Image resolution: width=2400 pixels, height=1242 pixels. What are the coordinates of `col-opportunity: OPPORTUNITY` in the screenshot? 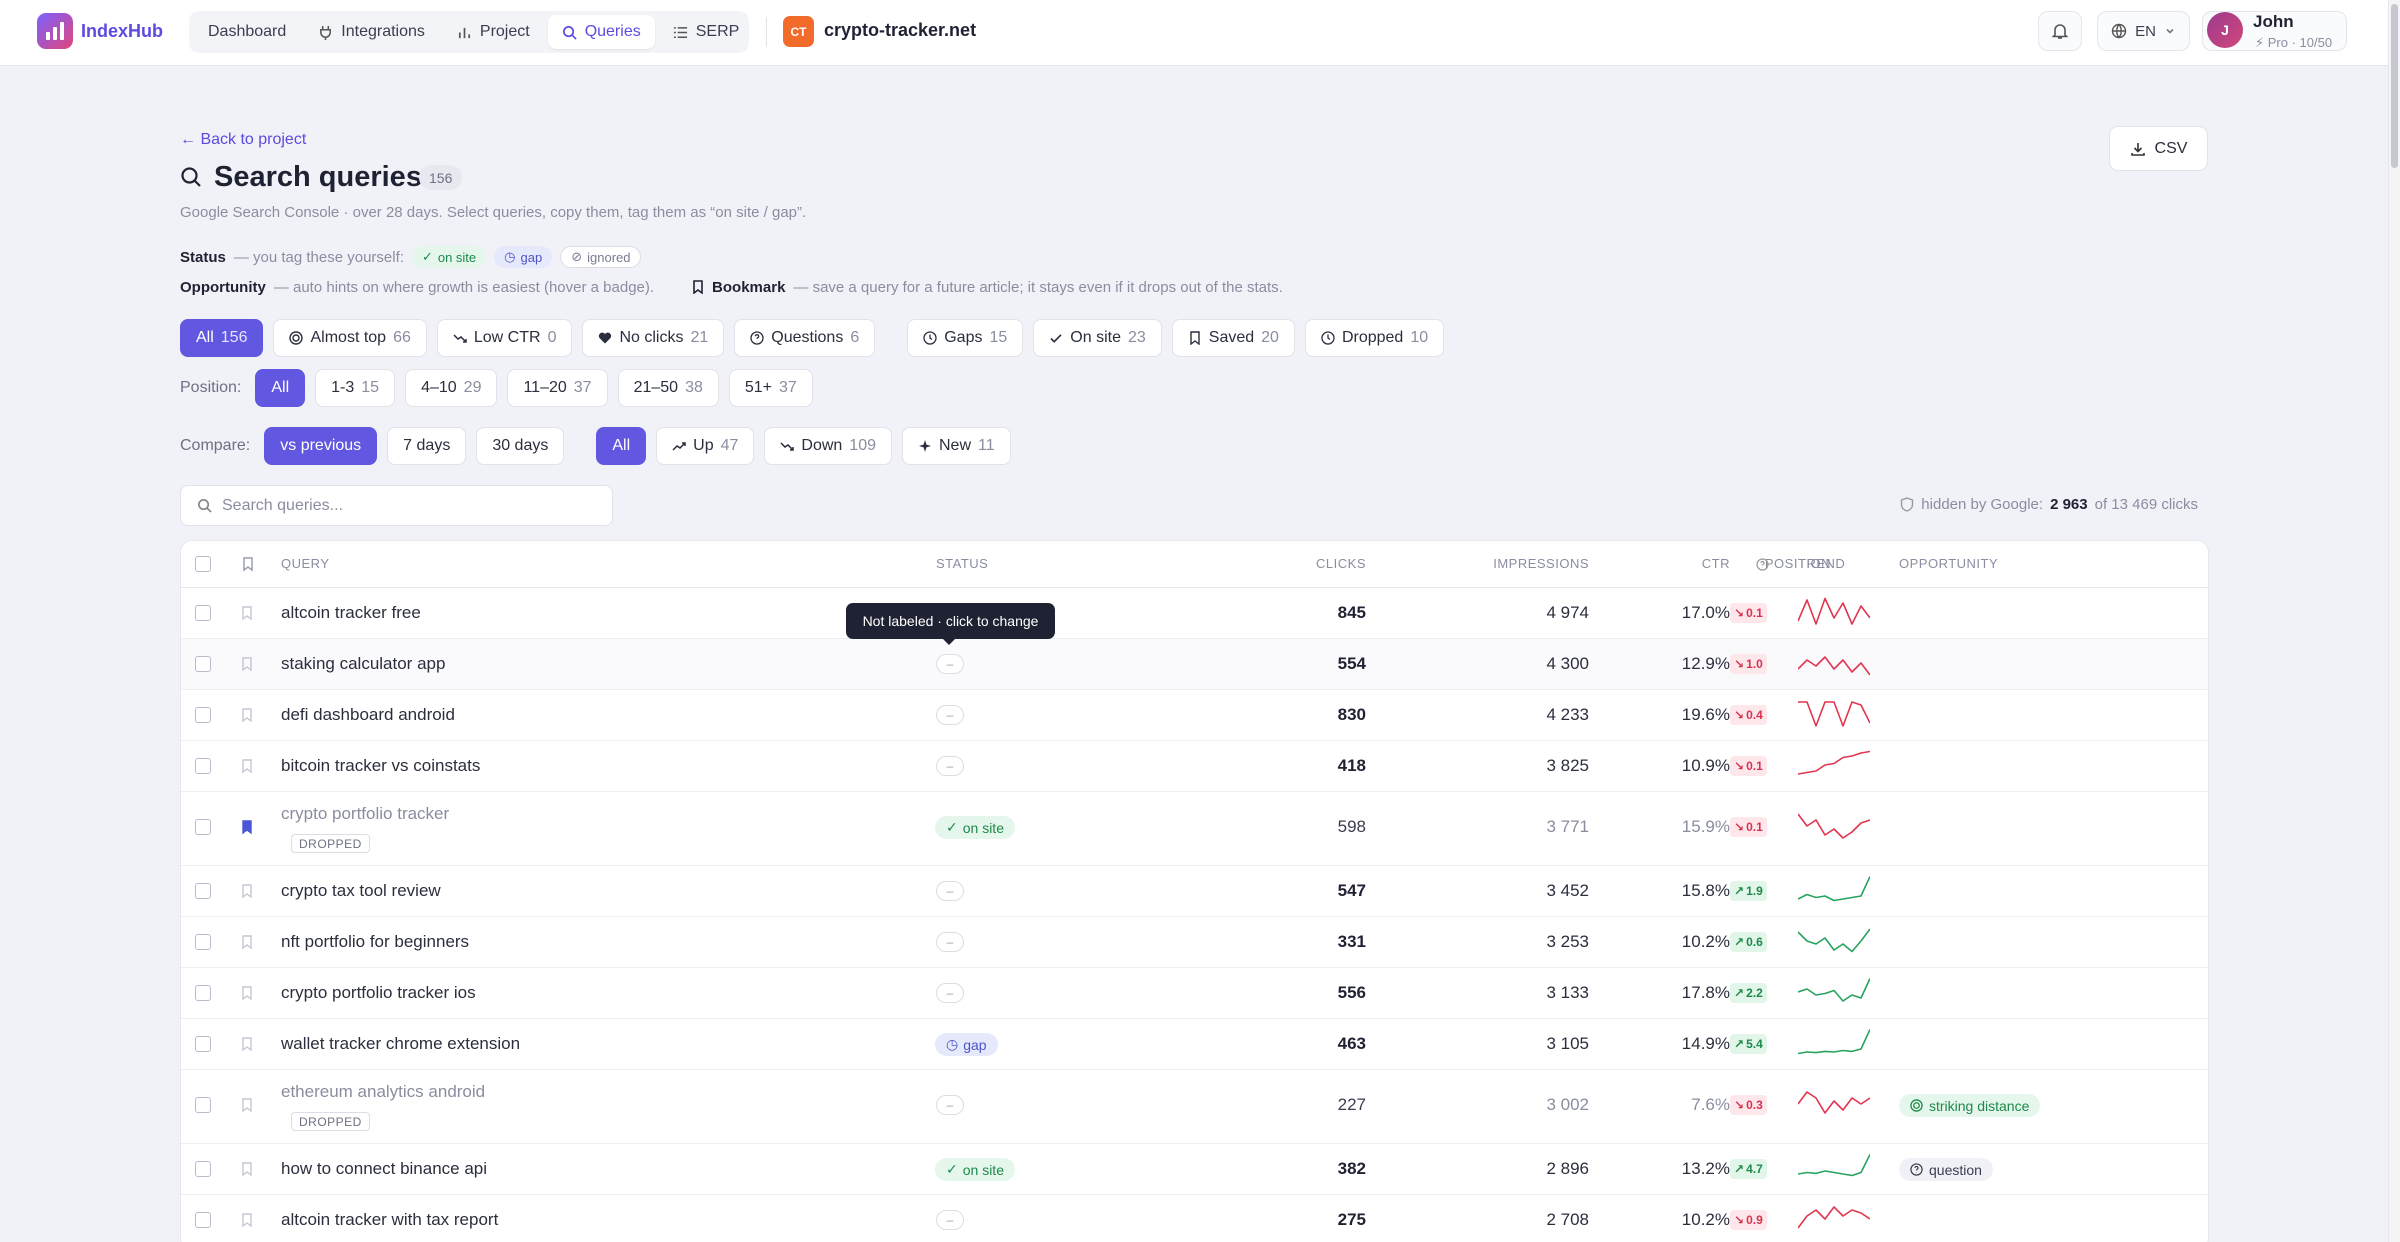 It's located at (1949, 563).